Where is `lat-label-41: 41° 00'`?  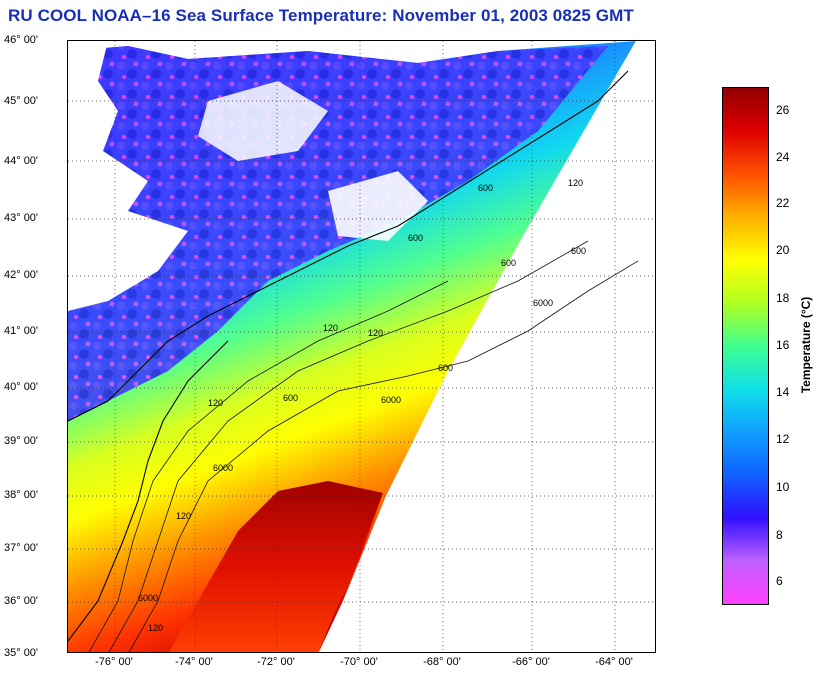
lat-label-41: 41° 00' is located at coordinates (21, 331).